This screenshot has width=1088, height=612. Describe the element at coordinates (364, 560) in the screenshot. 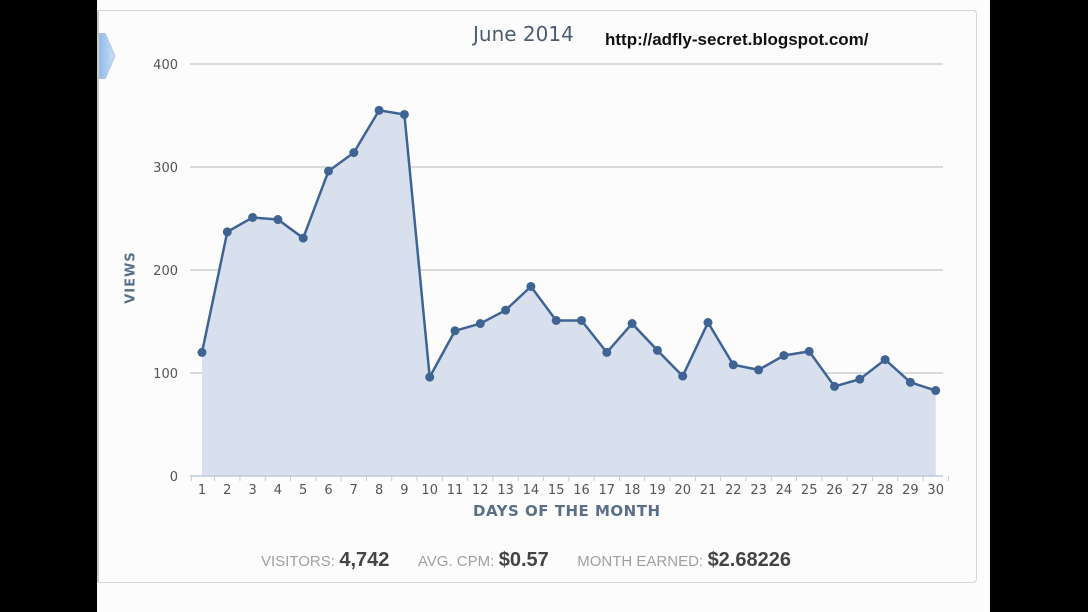

I see `visitors-value: 4,742` at that location.